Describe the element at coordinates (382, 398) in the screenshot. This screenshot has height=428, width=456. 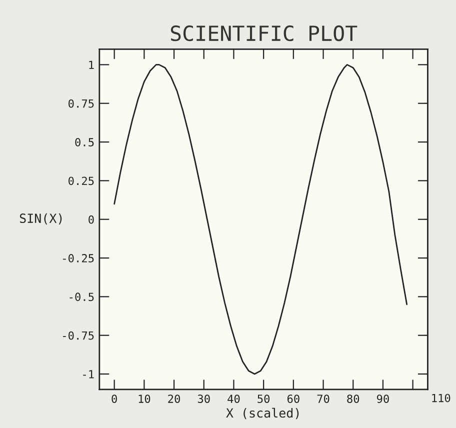
I see `x-tick-label: 90` at that location.